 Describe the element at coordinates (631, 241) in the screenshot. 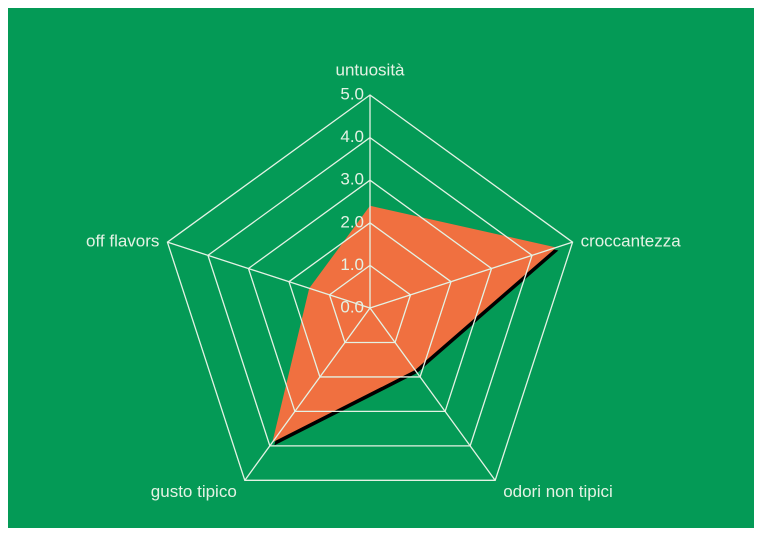

I see `category-label: croccantezza` at that location.